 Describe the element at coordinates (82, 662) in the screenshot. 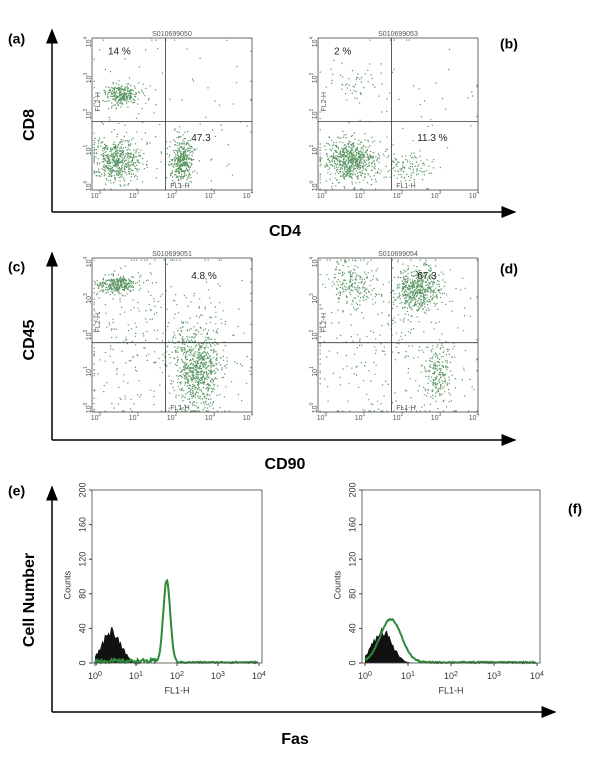

I see `y-tick-label: 0` at that location.